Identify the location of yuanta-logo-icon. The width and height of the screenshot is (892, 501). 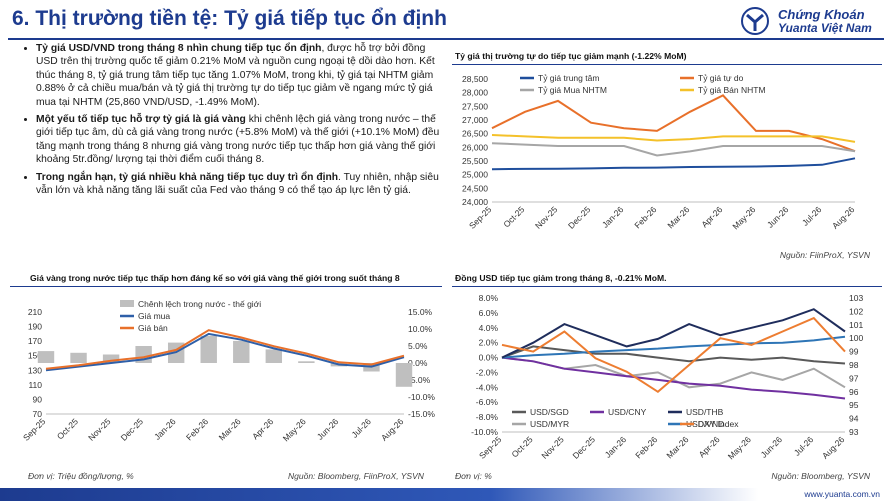
(755, 21).